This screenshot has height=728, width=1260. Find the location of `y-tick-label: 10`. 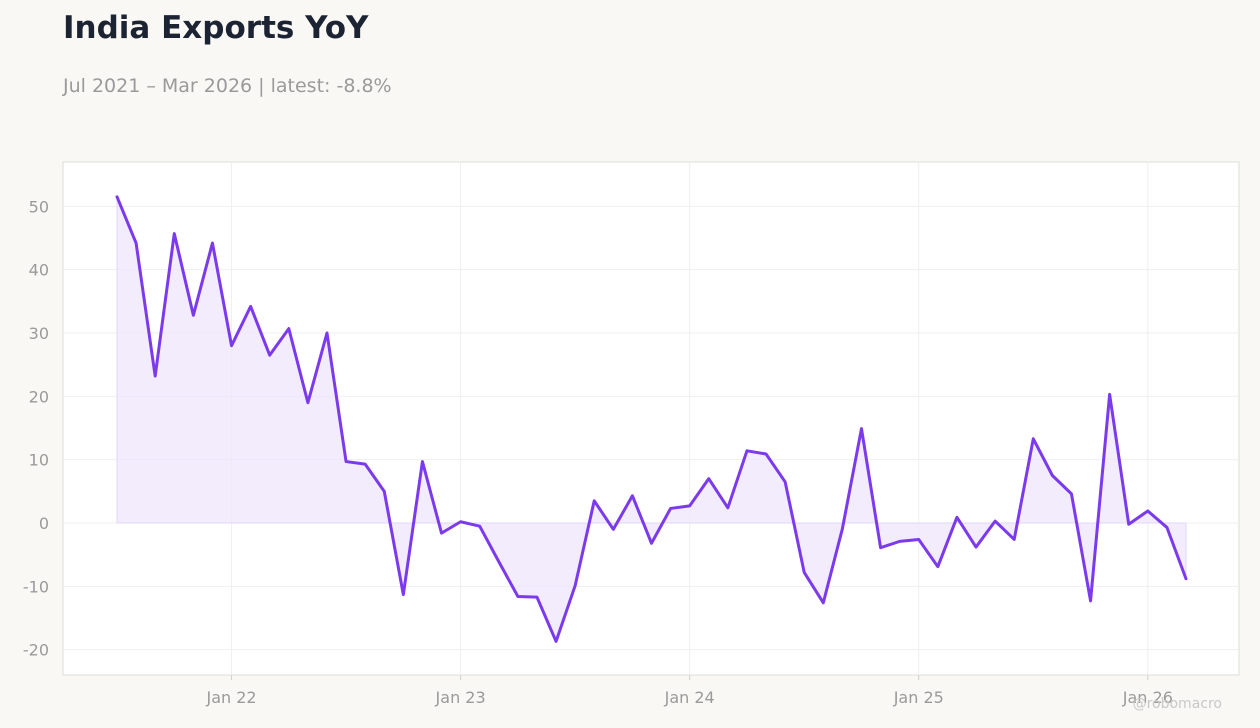

y-tick-label: 10 is located at coordinates (39, 460).